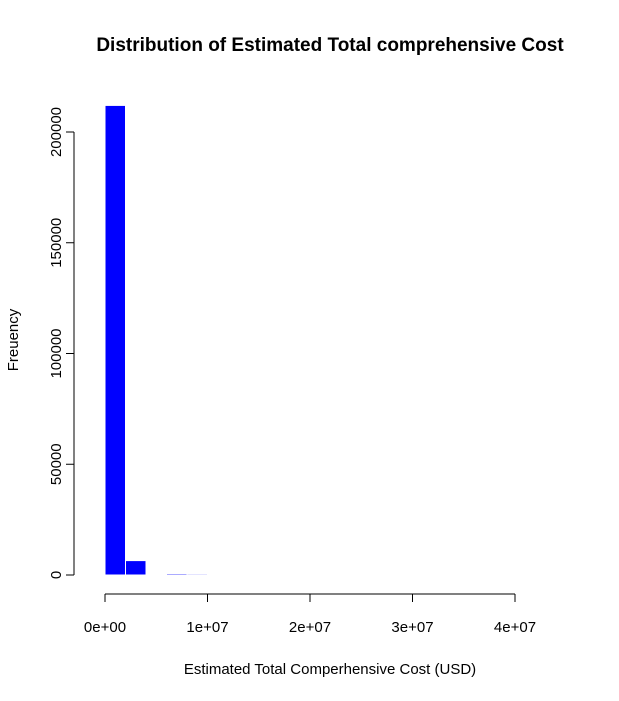  I want to click on y-tick-label: 0, so click(56, 575).